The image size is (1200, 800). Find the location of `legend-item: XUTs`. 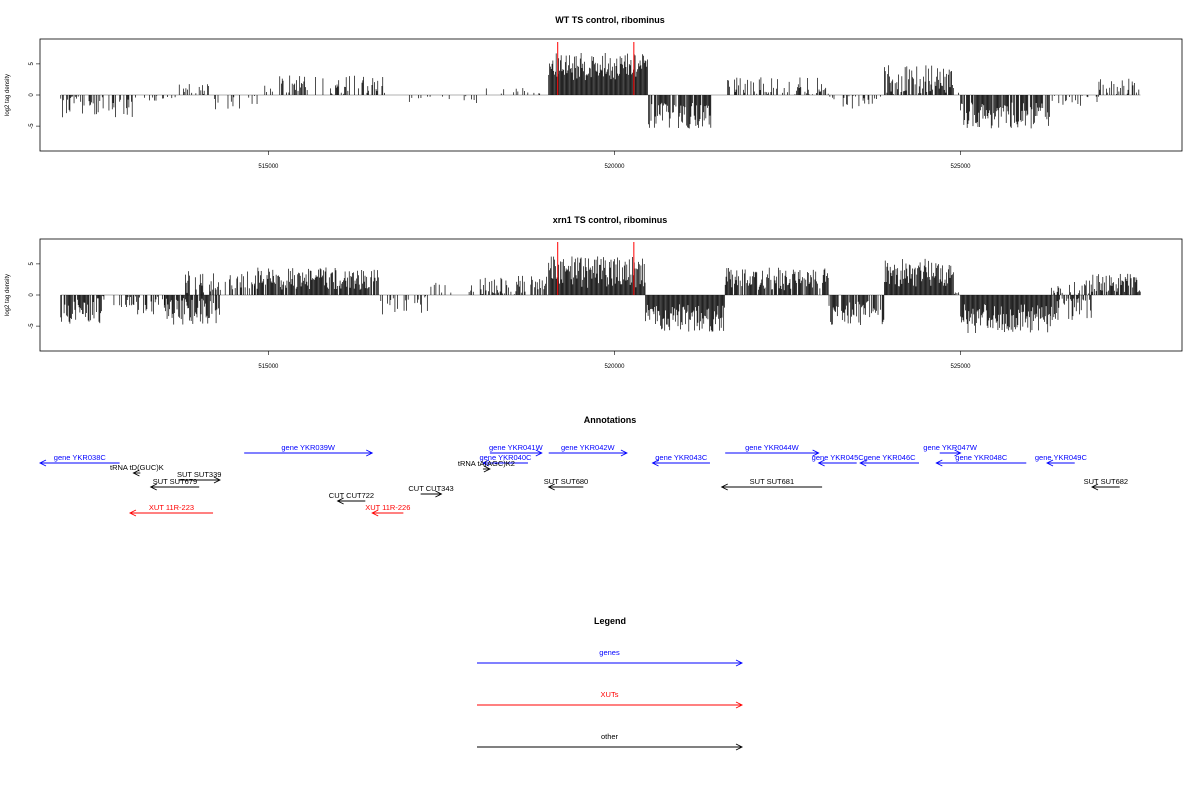

legend-item: XUTs is located at coordinates (610, 699).